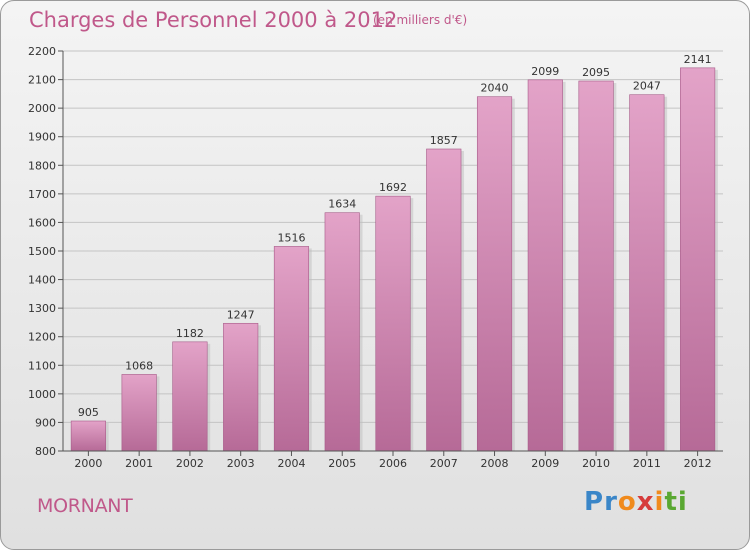  Describe the element at coordinates (213, 20) in the screenshot. I see `chart-title: Charges de Personnel 2000 à 2012` at that location.